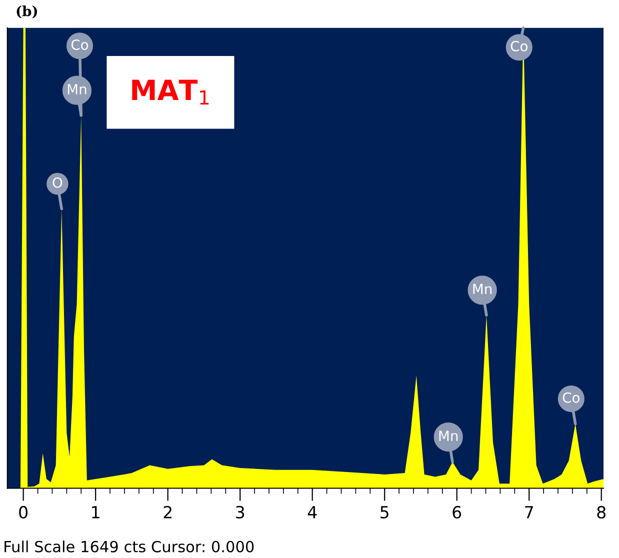  Describe the element at coordinates (312, 512) in the screenshot. I see `x-tick-label: 4` at that location.